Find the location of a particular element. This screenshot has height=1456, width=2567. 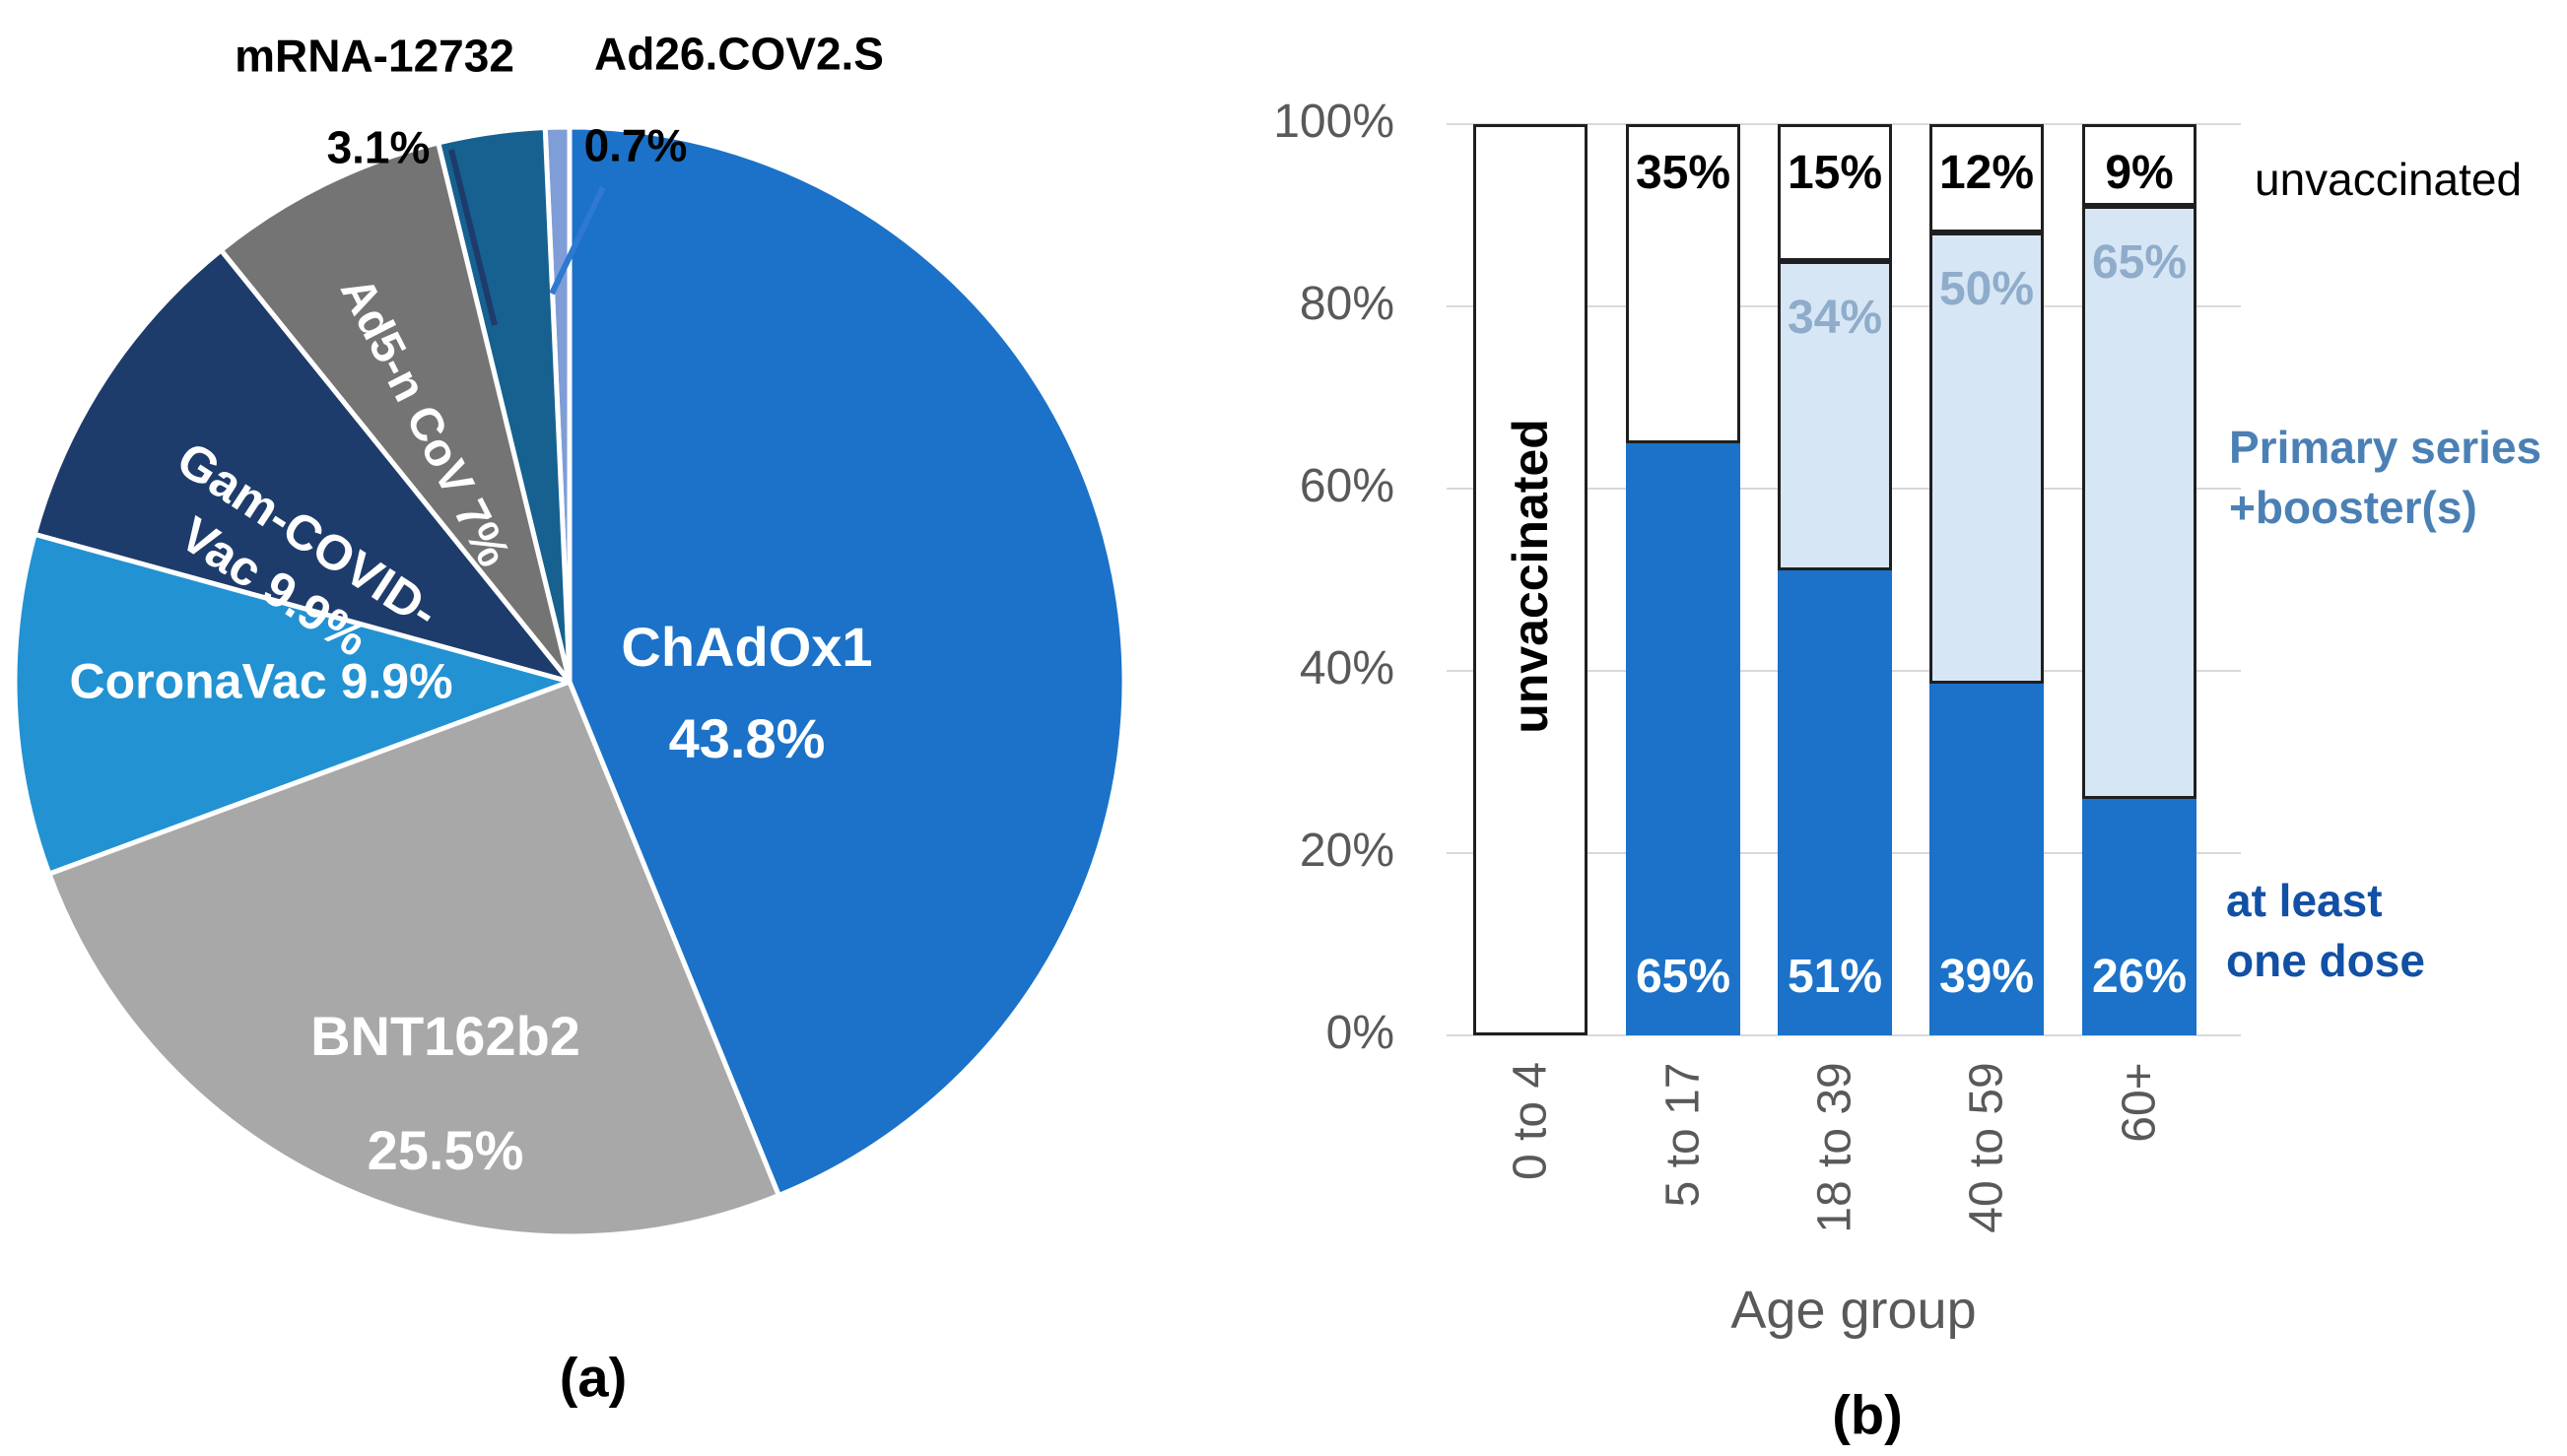

bar-segment-0-to-4-unvaccinated is located at coordinates (1530, 579).